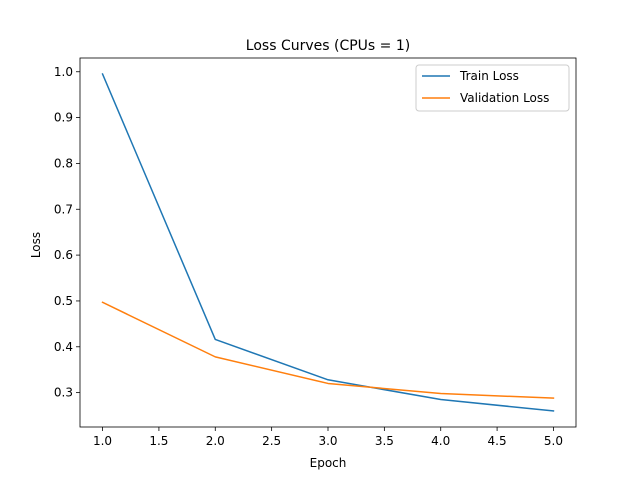  Describe the element at coordinates (102, 441) in the screenshot. I see `x-tick-label: 1.0` at that location.